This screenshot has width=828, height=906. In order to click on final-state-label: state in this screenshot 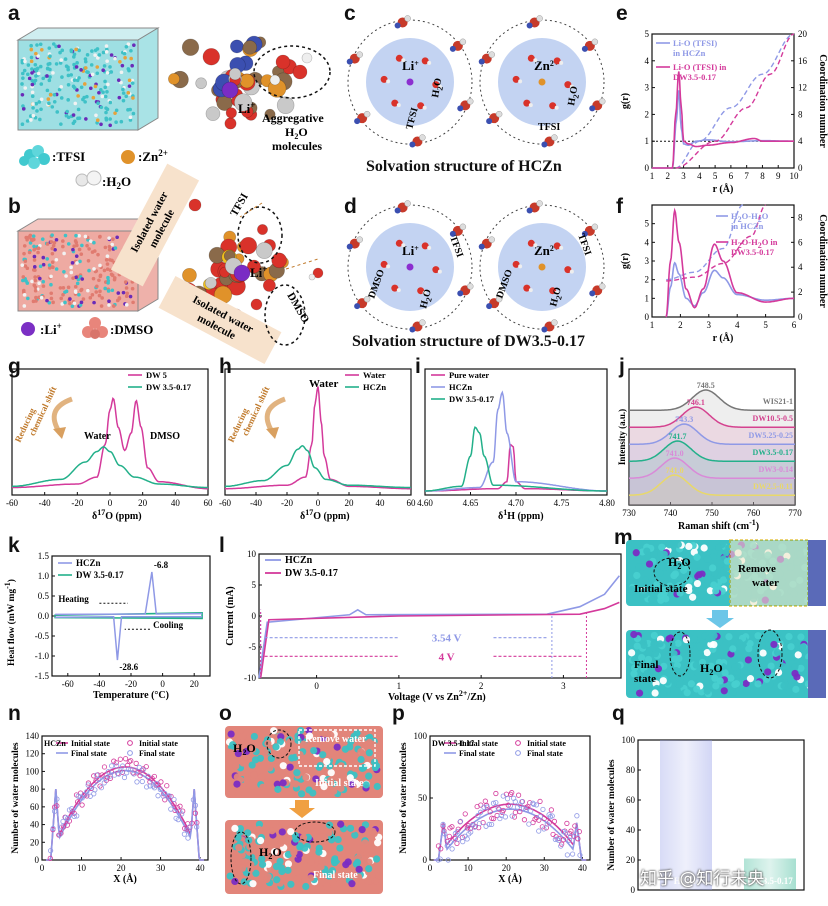, I will do `click(645, 679)`.